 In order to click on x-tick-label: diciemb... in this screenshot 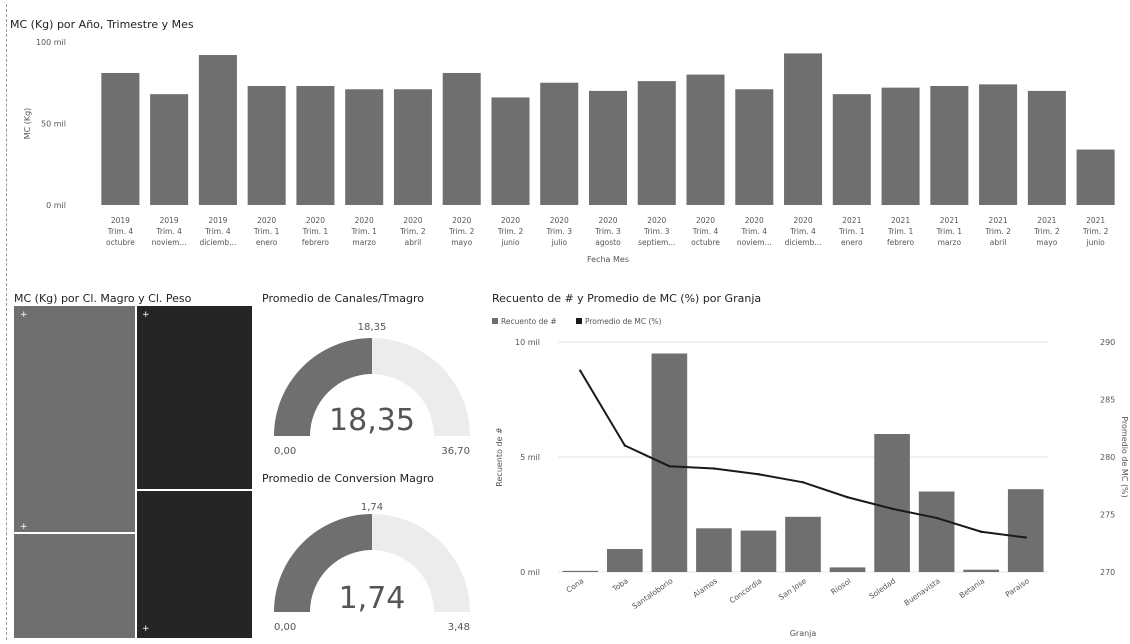, I will do `click(803, 242)`.